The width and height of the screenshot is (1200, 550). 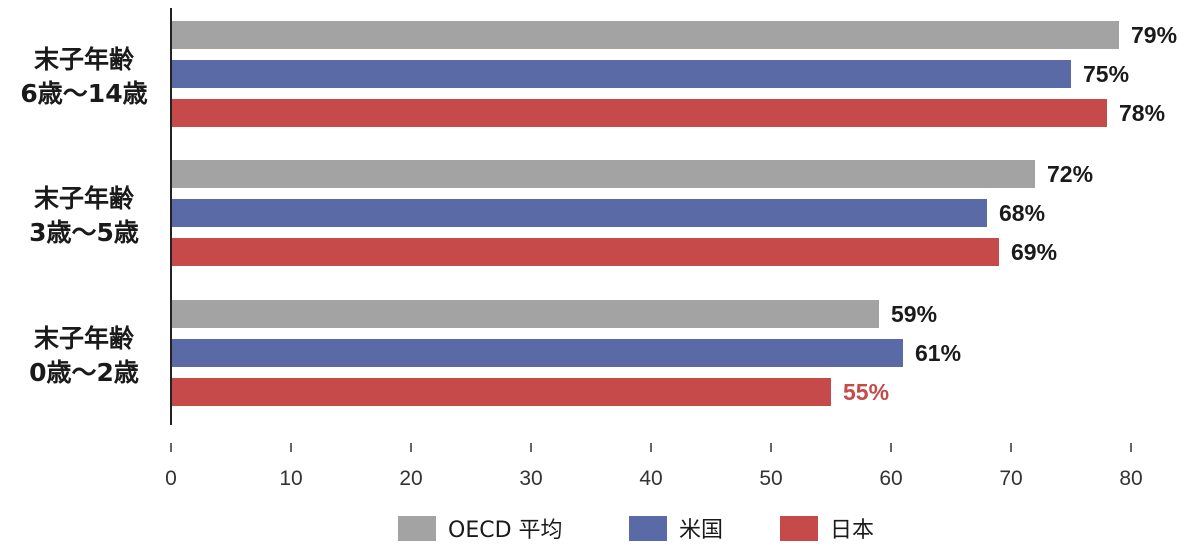 What do you see at coordinates (654, 466) in the screenshot?
I see `x-axis: 0 10 20 30 40 50 60 70 80` at bounding box center [654, 466].